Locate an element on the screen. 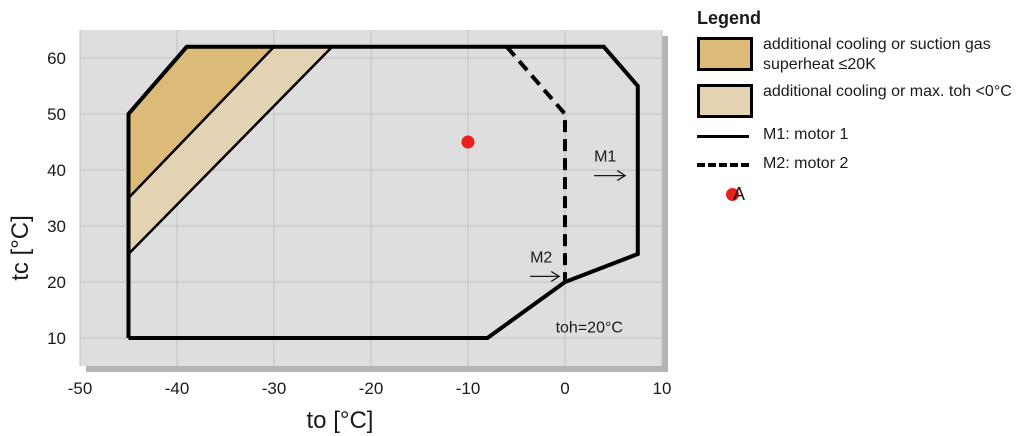 This screenshot has height=436, width=1029. legend-label-motor-1: M1: motor 1 is located at coordinates (806, 134).